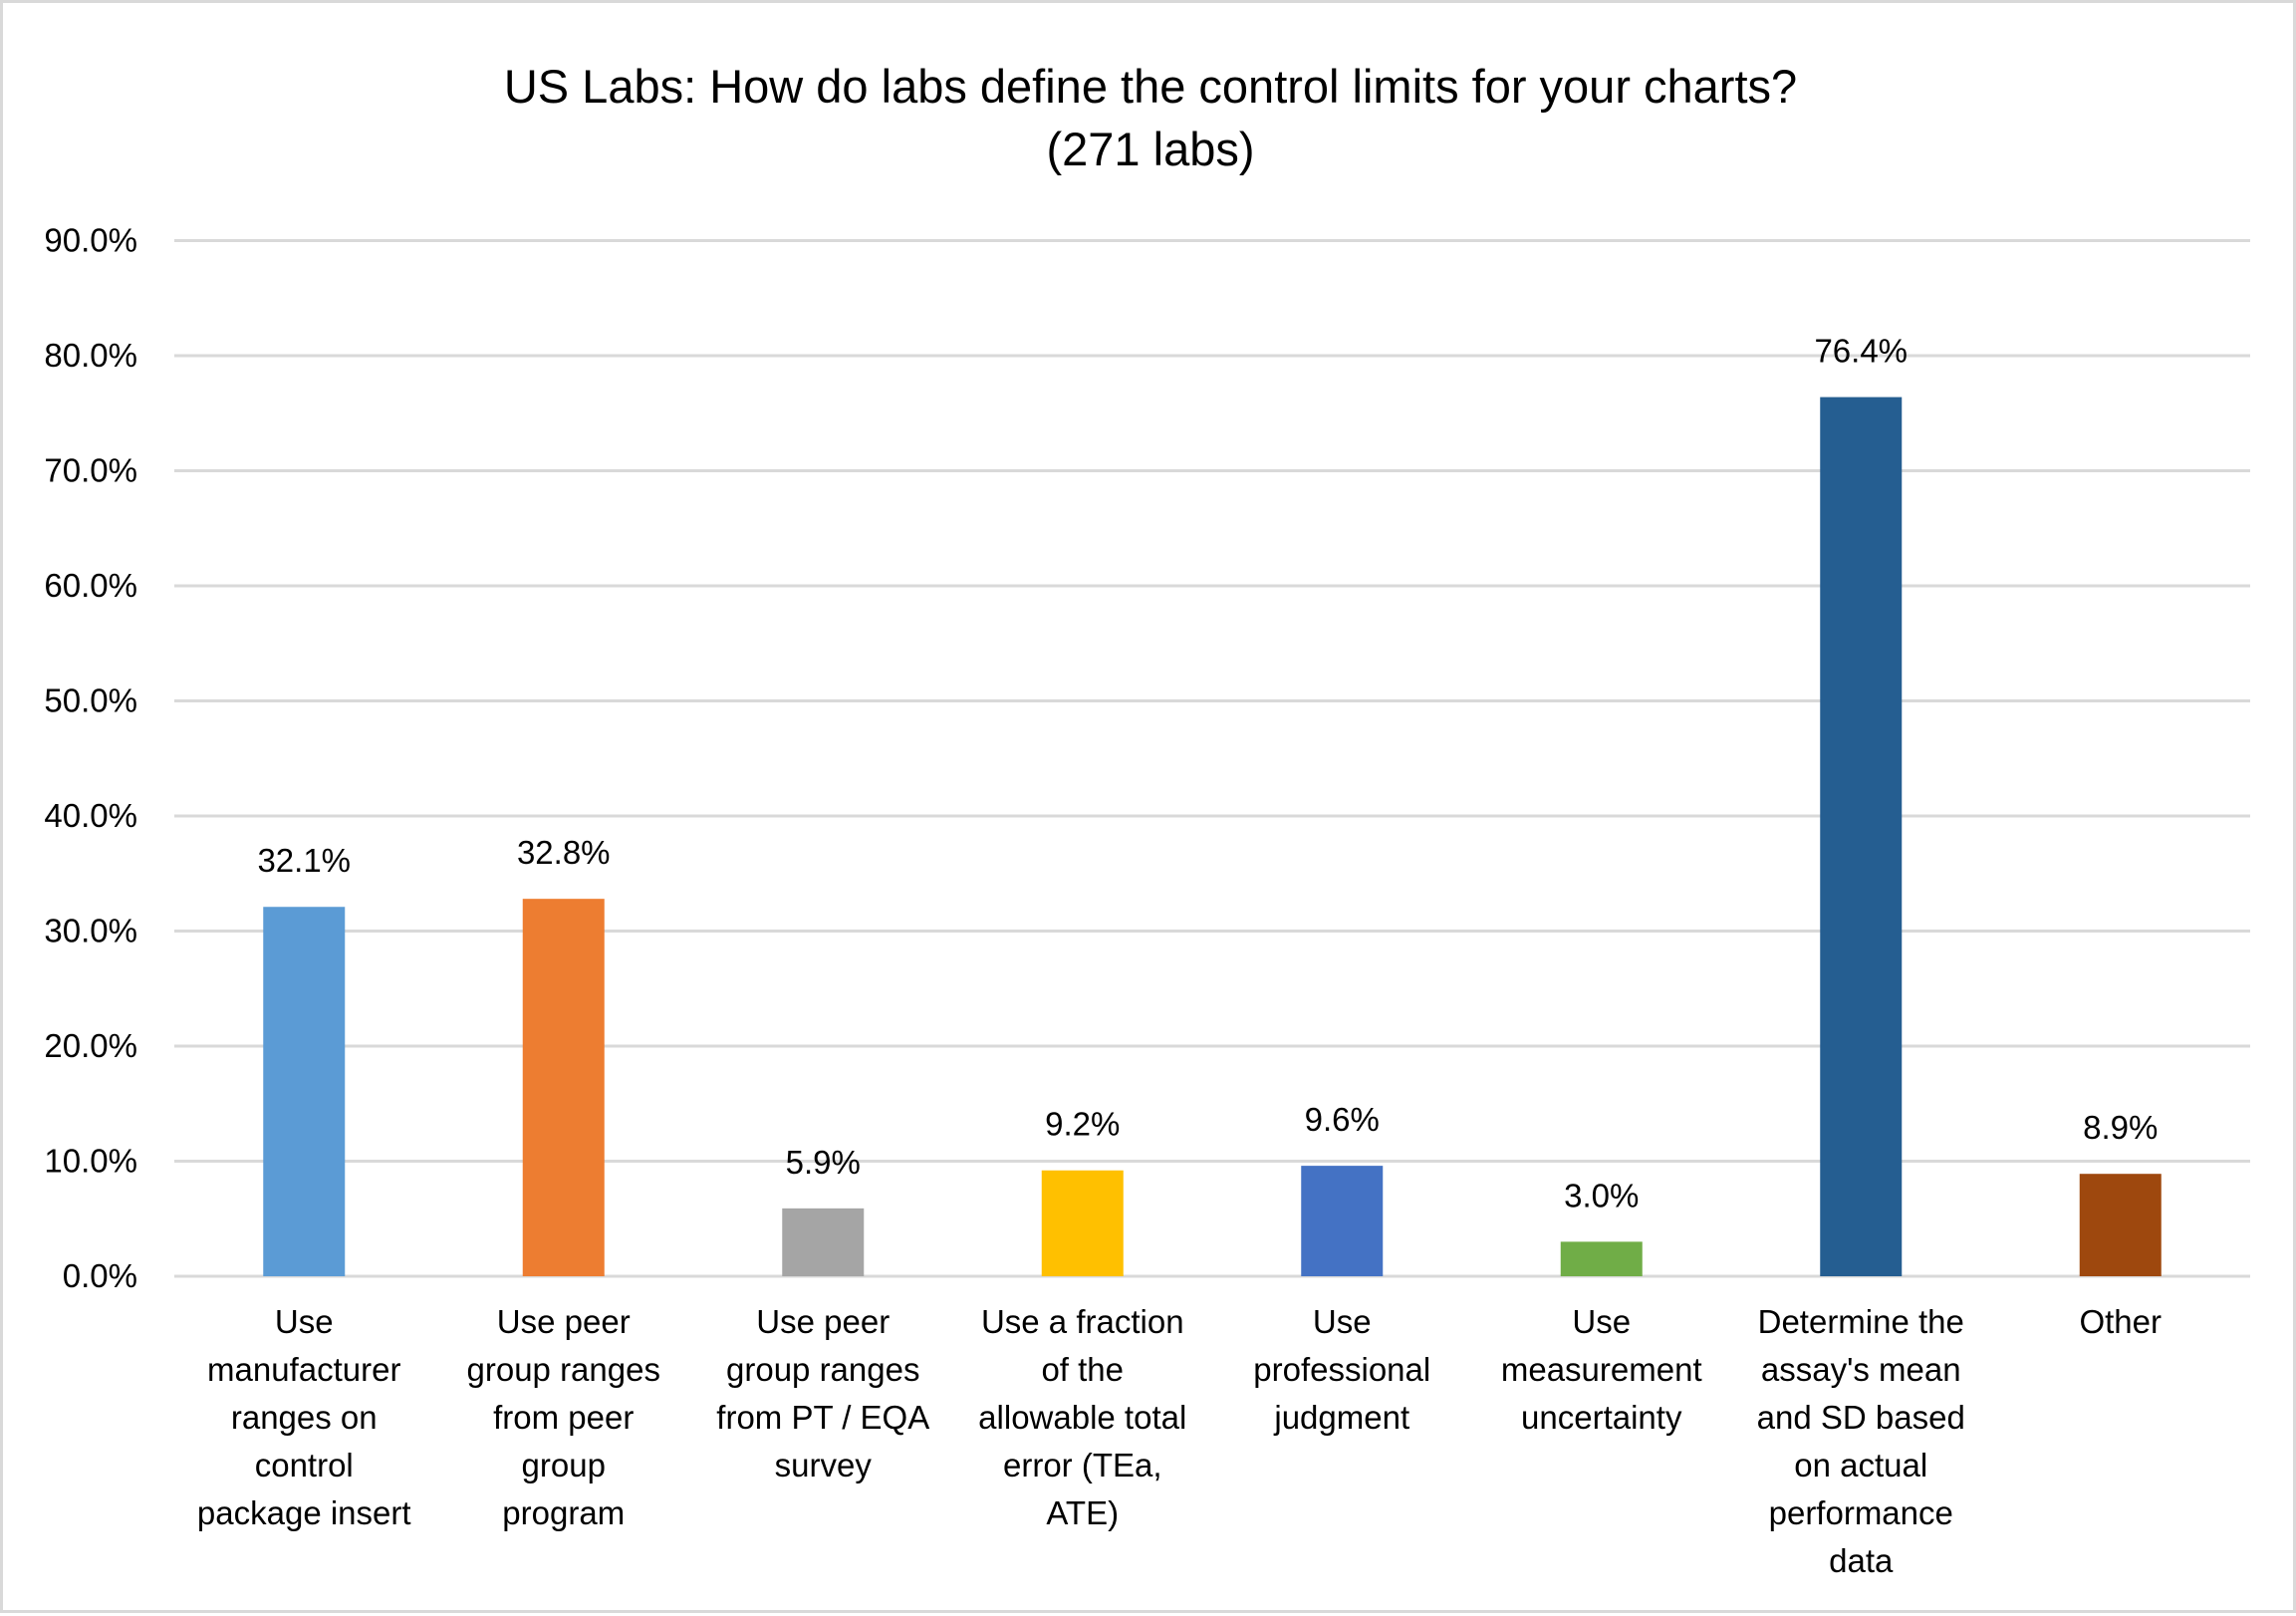  What do you see at coordinates (90, 815) in the screenshot?
I see `y-tick-label: 40.0%` at bounding box center [90, 815].